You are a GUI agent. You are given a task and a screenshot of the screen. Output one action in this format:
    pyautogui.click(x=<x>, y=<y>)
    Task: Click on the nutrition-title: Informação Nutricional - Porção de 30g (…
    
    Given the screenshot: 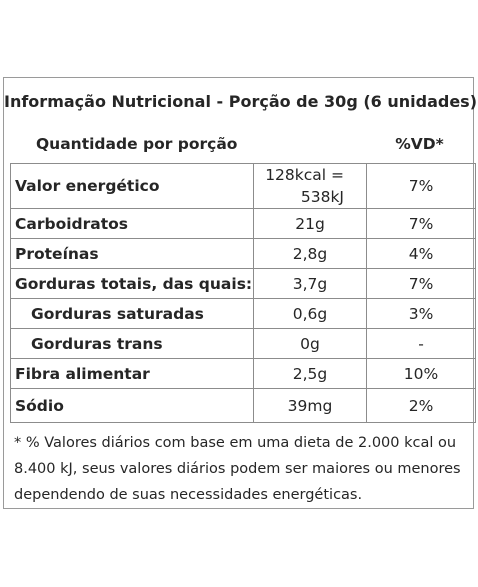 What is the action you would take?
    pyautogui.click(x=241, y=101)
    